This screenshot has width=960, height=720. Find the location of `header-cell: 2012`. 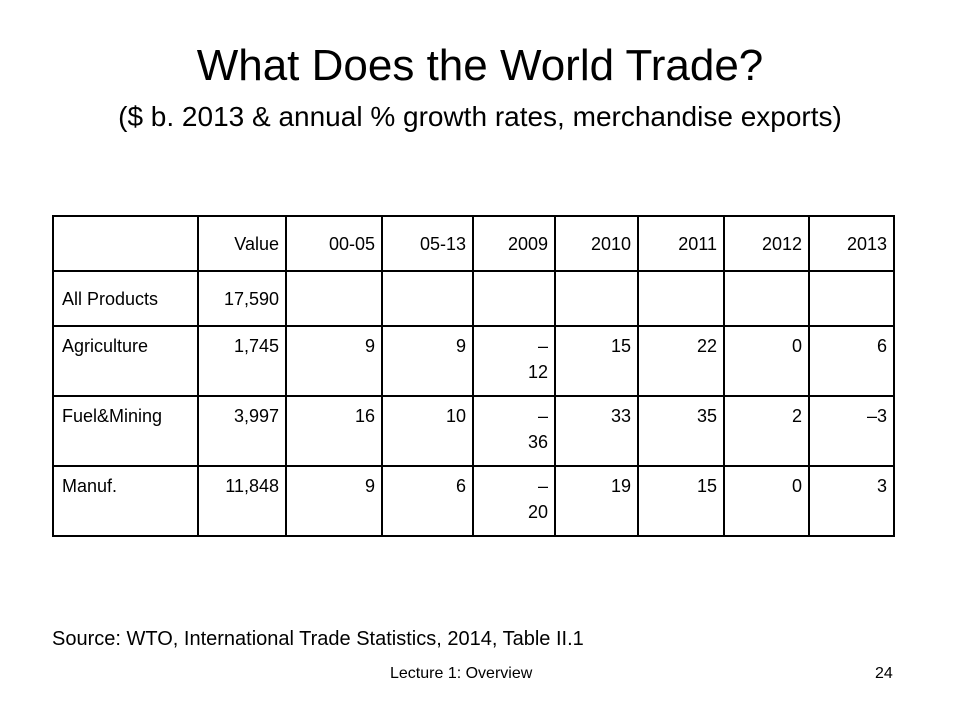

header-cell: 2012 is located at coordinates (766, 243).